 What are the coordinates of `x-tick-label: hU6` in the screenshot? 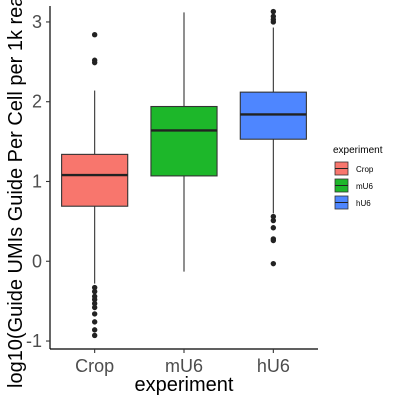 It's located at (273, 366).